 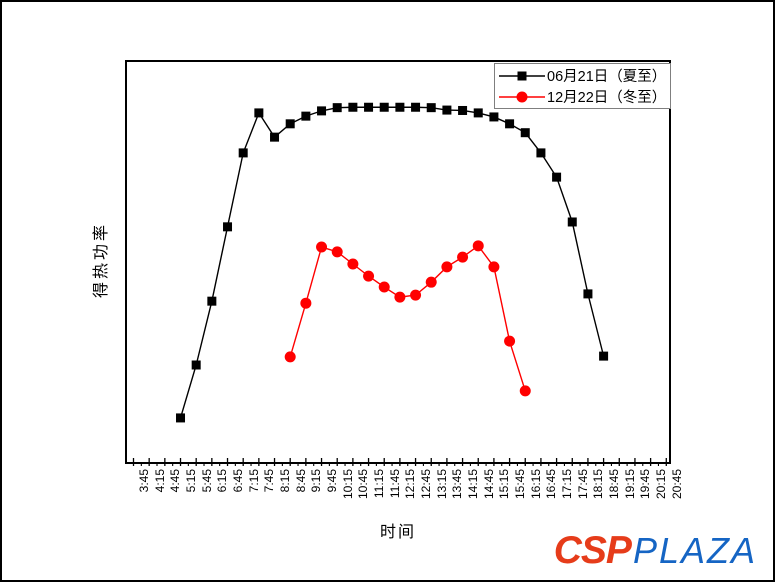 What do you see at coordinates (159, 481) in the screenshot?
I see `x-tick-label: 4:15` at bounding box center [159, 481].